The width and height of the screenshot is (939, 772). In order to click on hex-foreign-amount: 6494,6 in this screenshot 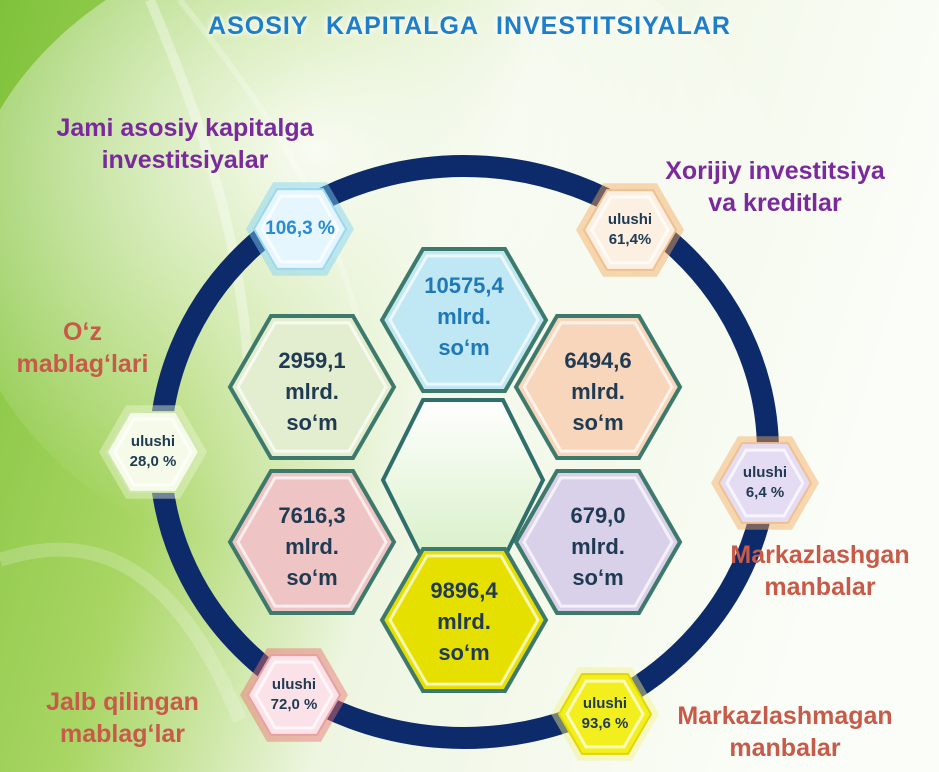, I will do `click(598, 360)`.